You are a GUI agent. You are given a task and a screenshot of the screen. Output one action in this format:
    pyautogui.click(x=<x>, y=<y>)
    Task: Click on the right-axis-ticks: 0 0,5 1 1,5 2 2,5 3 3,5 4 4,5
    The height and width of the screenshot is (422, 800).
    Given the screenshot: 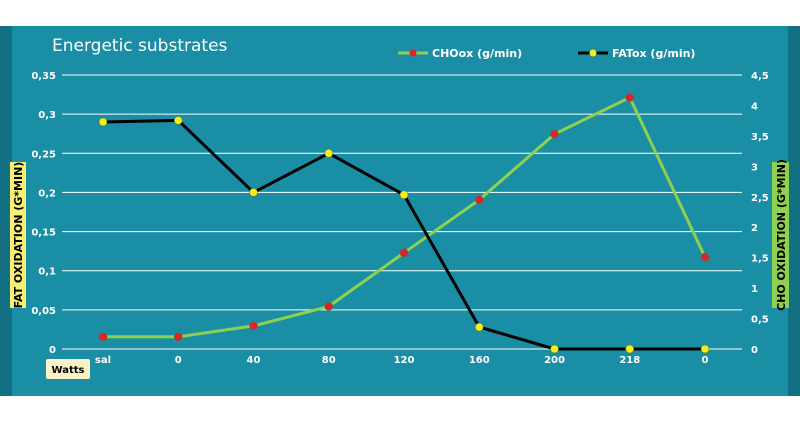 What is the action you would take?
    pyautogui.click(x=760, y=213)
    